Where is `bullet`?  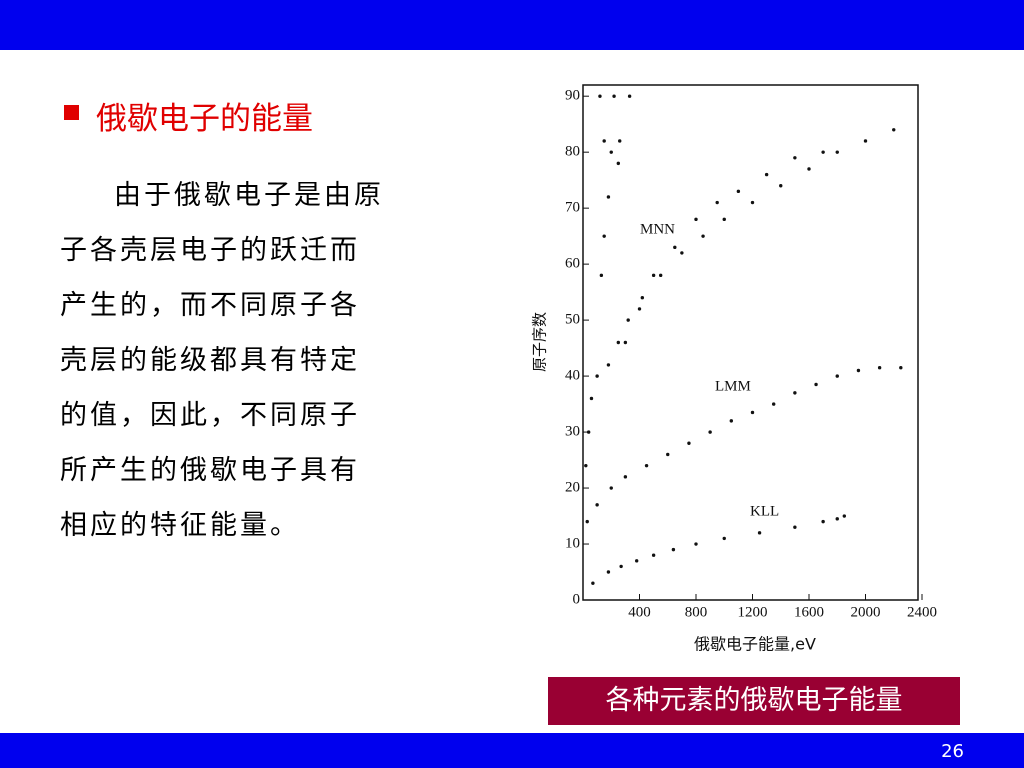
bullet is located at coordinates (71, 112).